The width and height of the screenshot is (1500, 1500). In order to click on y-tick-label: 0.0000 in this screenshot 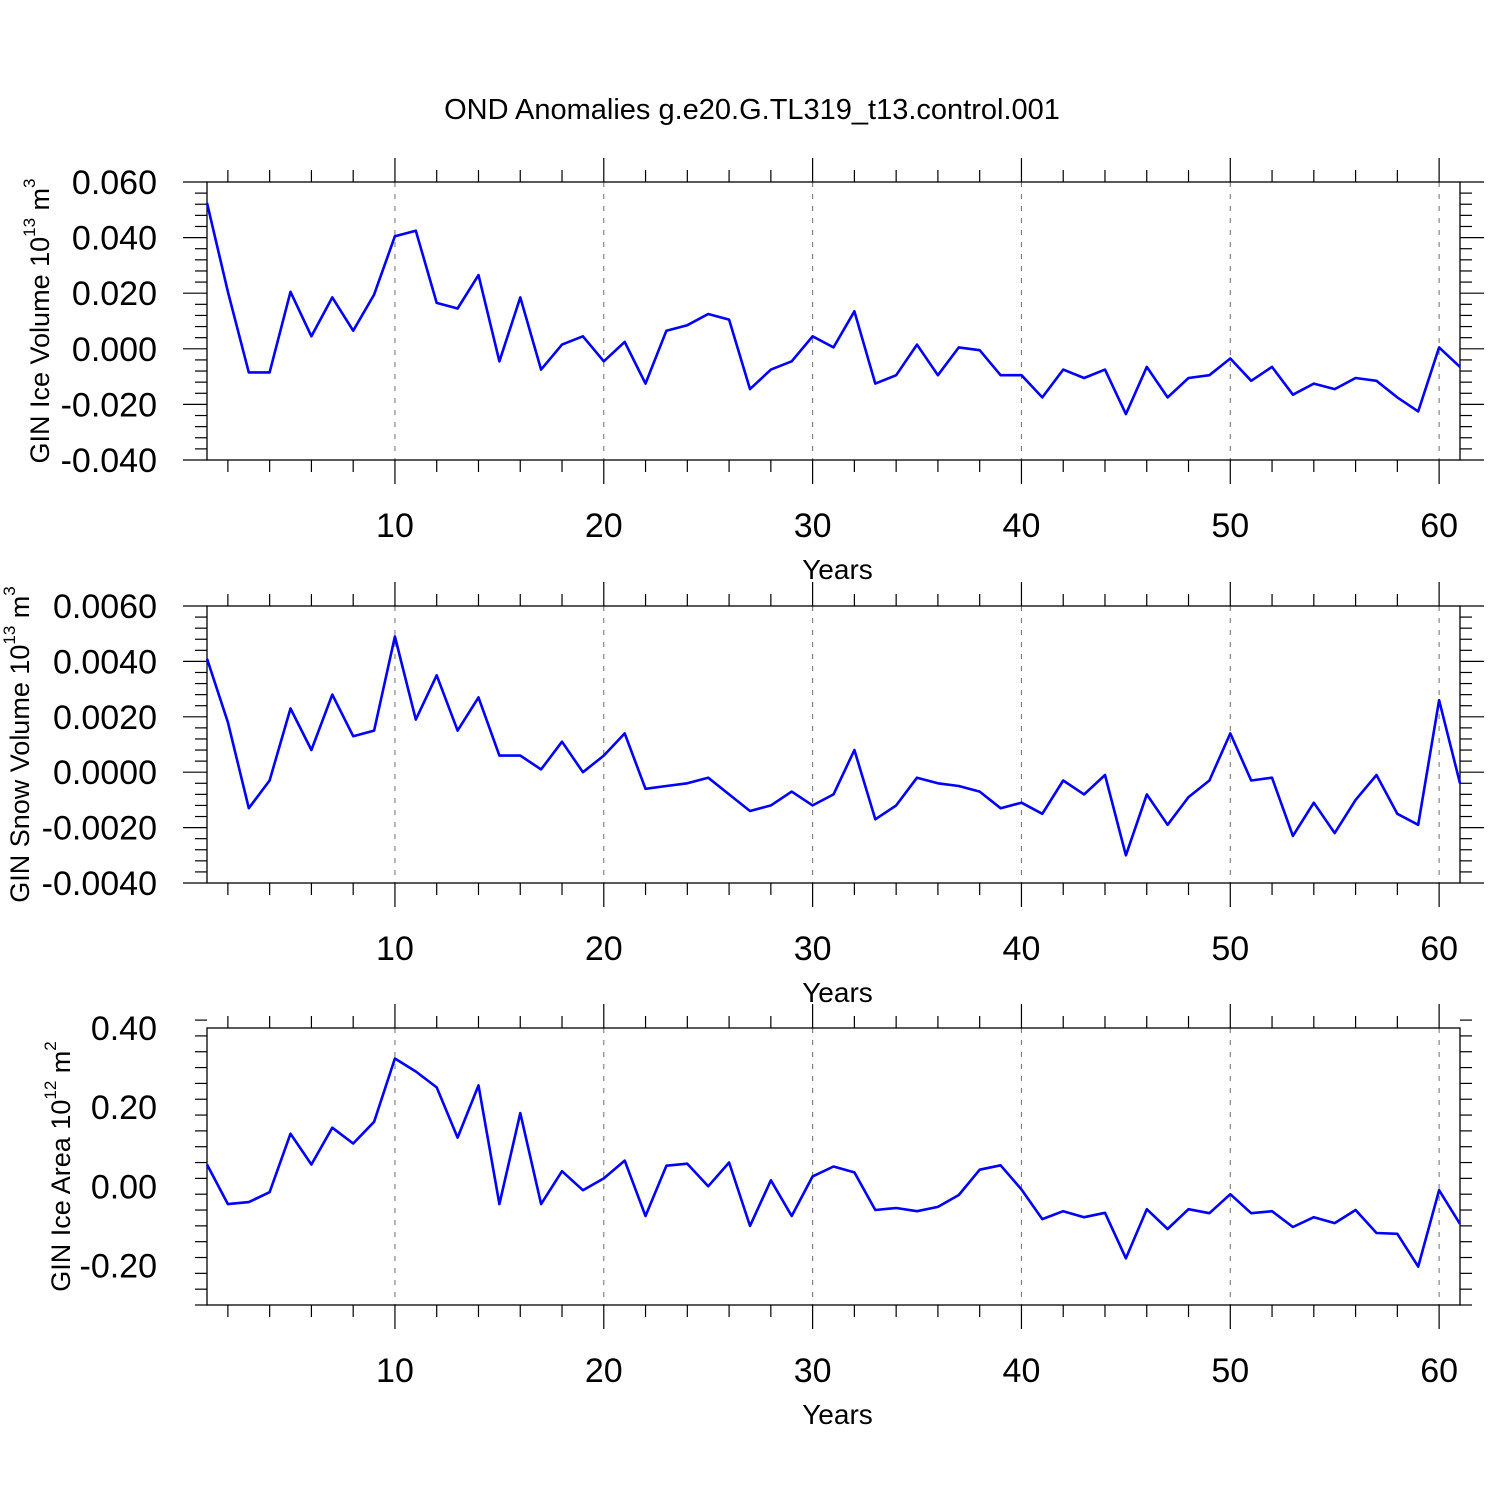, I will do `click(105, 773)`.